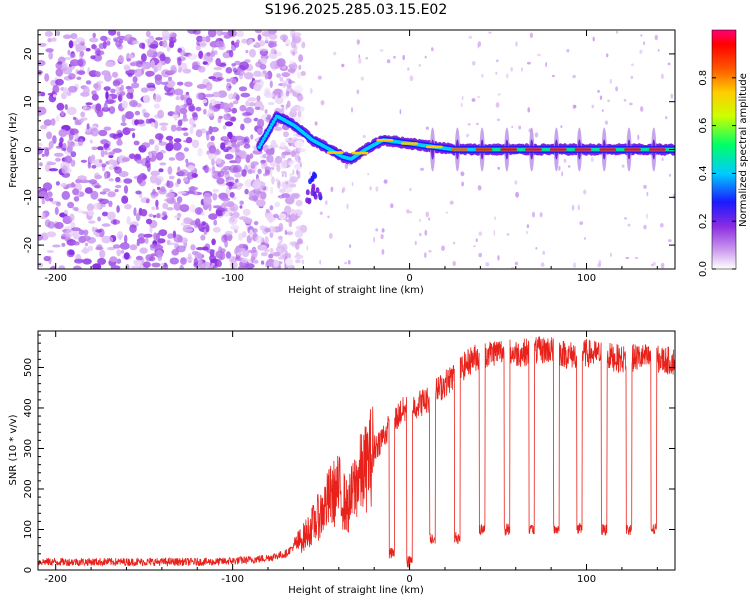 Image resolution: width=750 pixels, height=600 pixels. What do you see at coordinates (232, 278) in the screenshot?
I see `spectrogram-x-tick-label: -100` at bounding box center [232, 278].